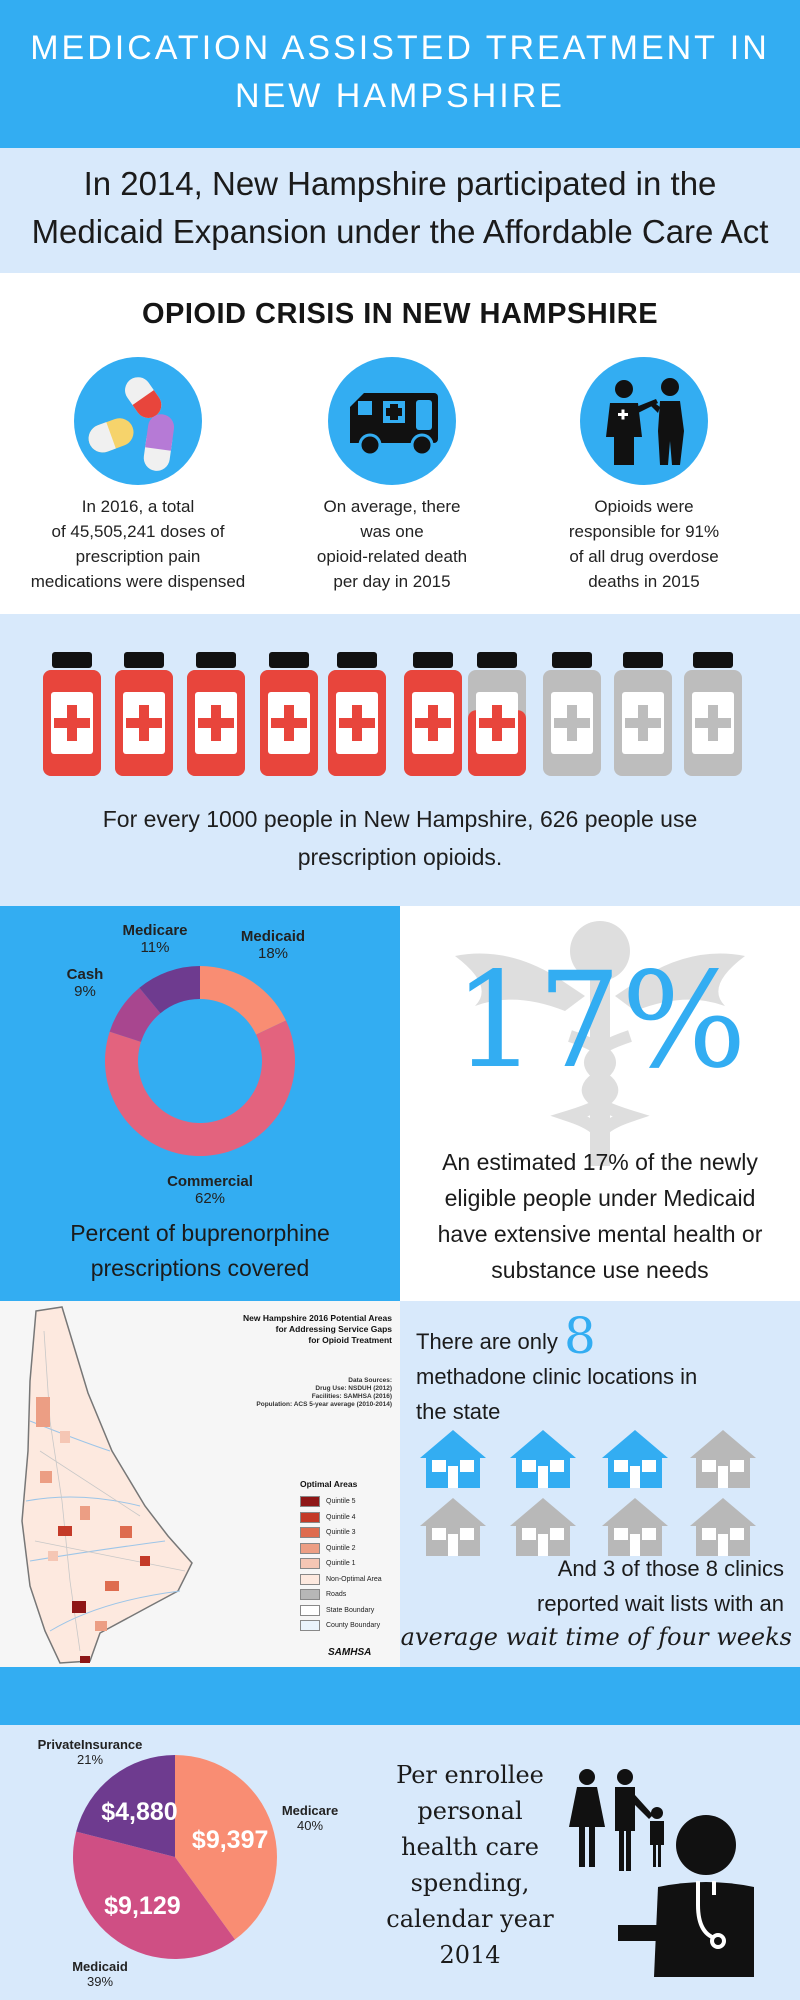  I want to click on stat-deaths-line: per day in 2015, so click(392, 581).